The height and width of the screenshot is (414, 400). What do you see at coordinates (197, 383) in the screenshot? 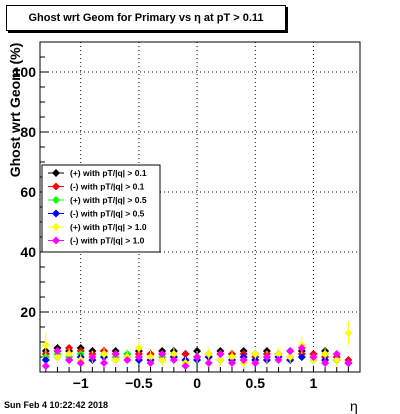
I see `x-tick-label: 0` at bounding box center [197, 383].